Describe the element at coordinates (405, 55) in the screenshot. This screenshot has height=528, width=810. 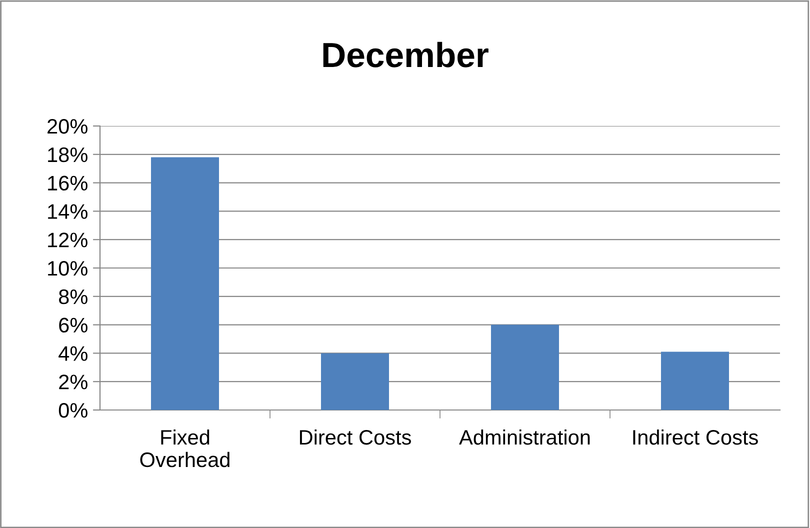
I see `chart-title: December` at that location.